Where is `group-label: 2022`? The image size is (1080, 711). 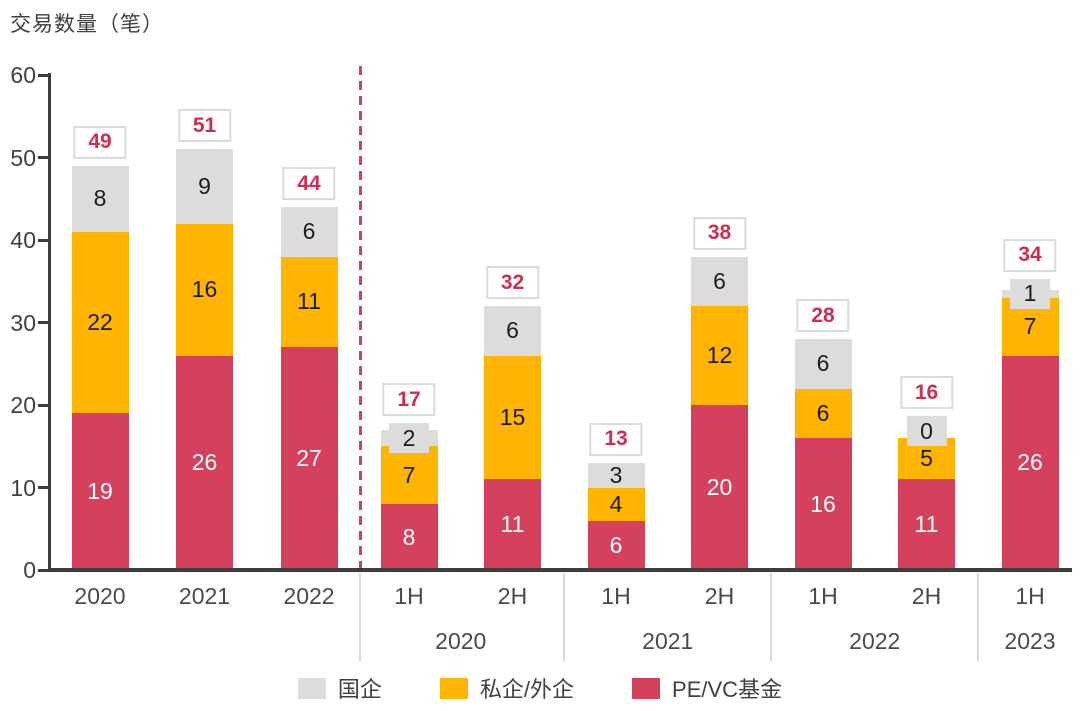
group-label: 2022 is located at coordinates (875, 641).